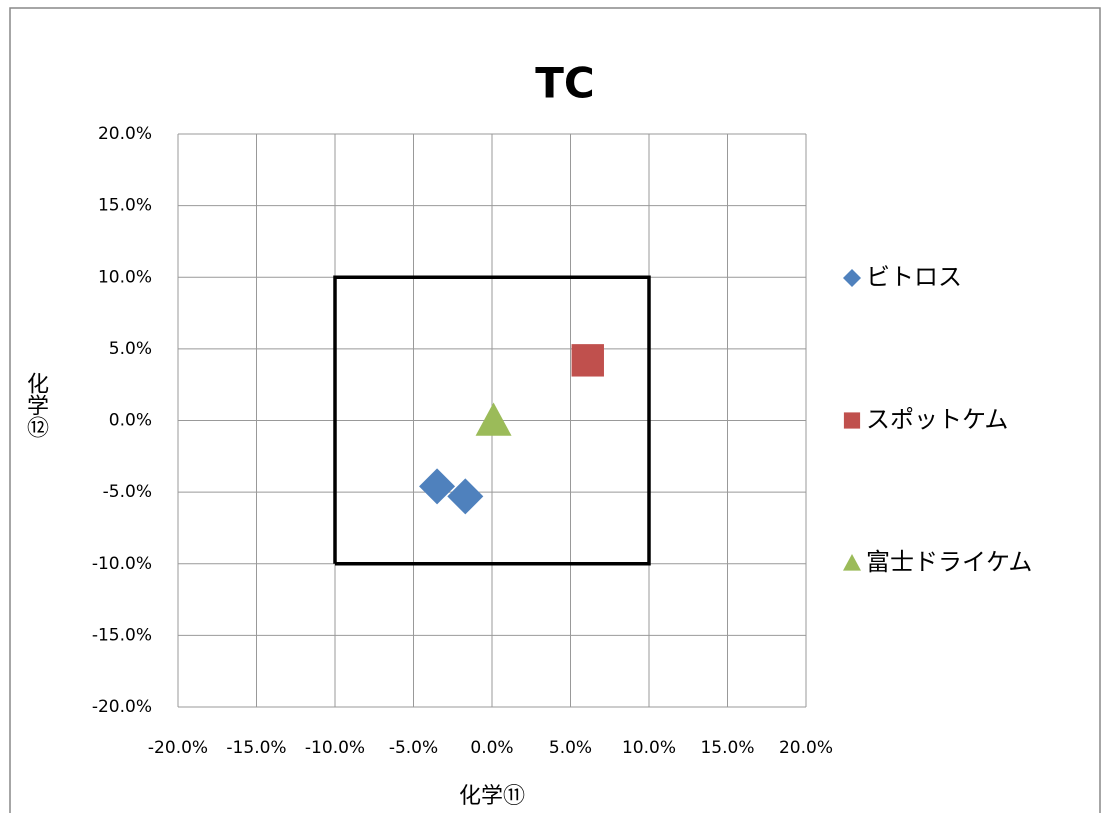 This screenshot has width=1109, height=813. What do you see at coordinates (570, 748) in the screenshot?
I see `x-tick-label: 5.0%` at bounding box center [570, 748].